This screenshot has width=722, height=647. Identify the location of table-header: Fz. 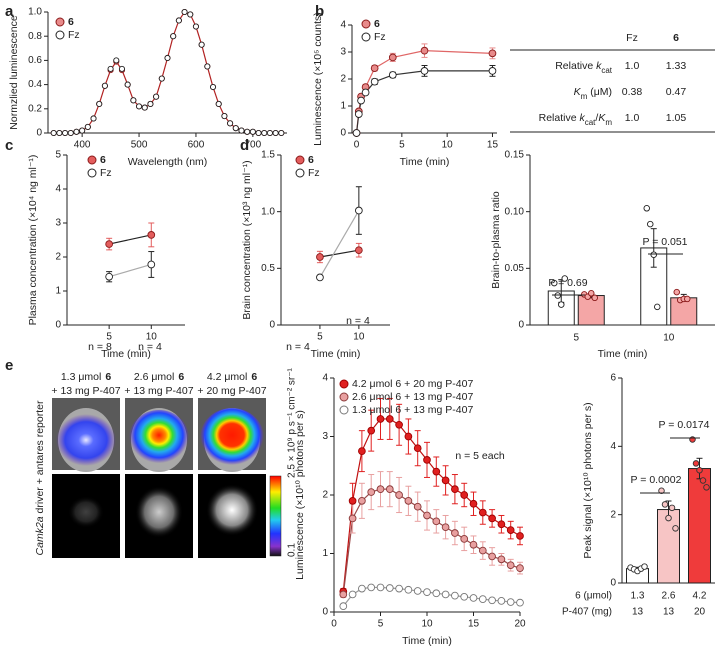
(632, 38).